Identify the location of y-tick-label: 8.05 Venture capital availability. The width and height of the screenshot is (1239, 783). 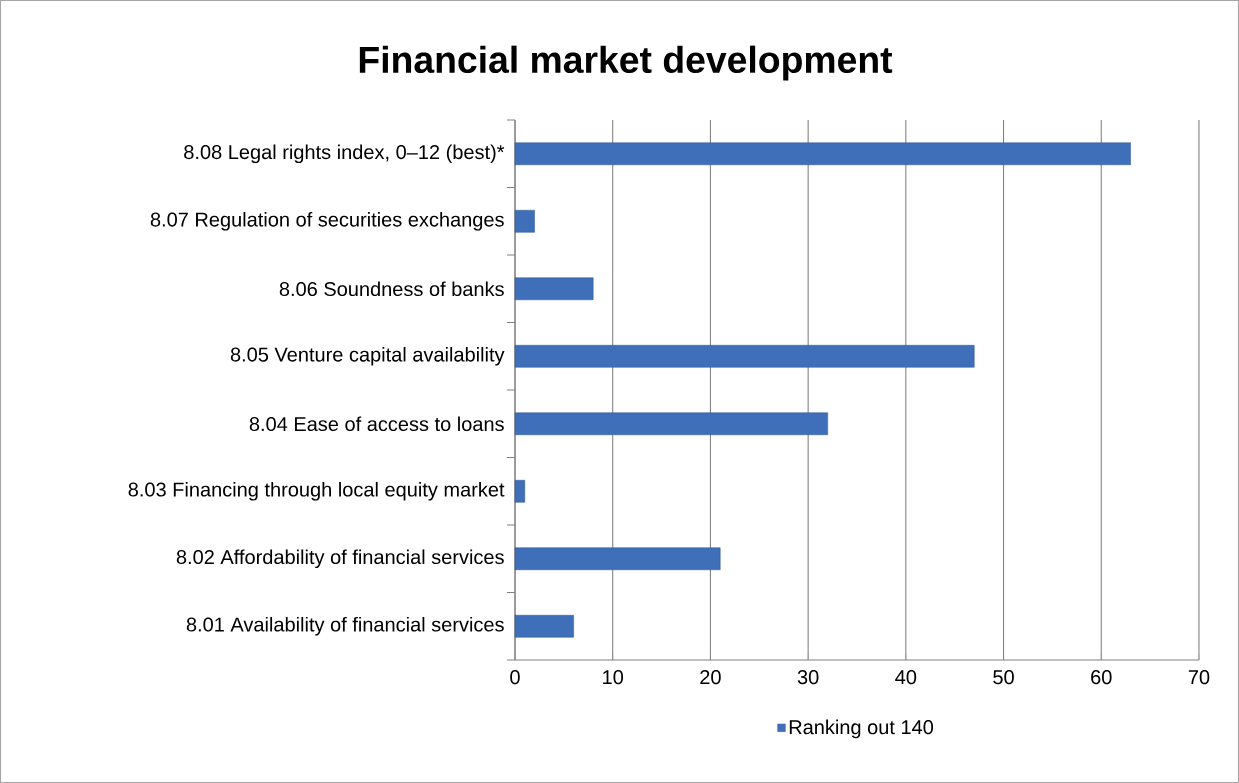
(367, 356).